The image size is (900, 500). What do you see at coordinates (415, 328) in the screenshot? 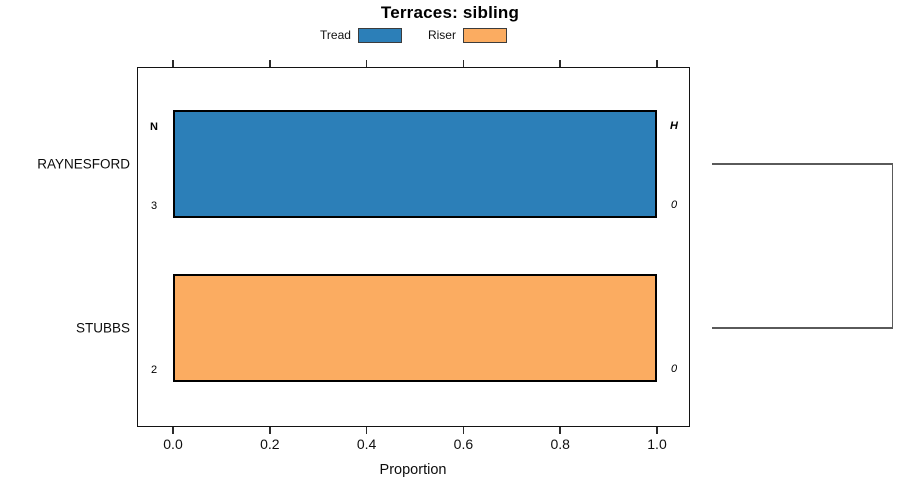
I see `bar-stubbs` at bounding box center [415, 328].